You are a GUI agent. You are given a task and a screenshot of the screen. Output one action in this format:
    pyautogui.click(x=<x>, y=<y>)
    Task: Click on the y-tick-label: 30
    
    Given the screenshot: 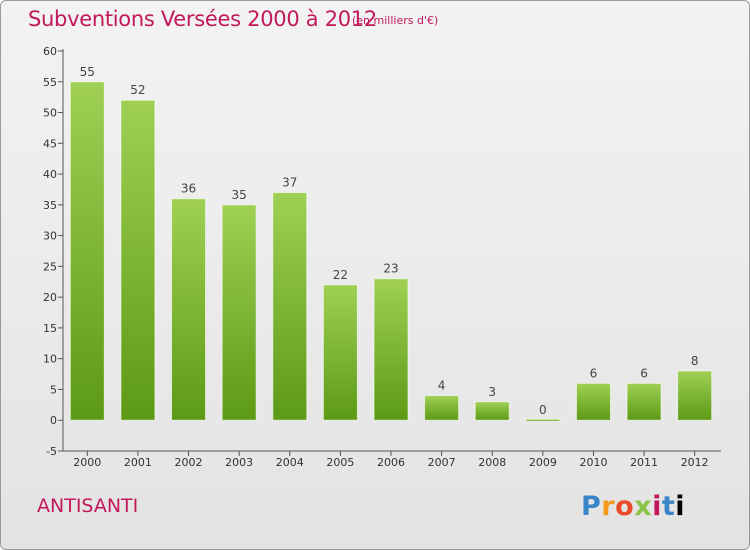 What is the action you would take?
    pyautogui.click(x=50, y=236)
    